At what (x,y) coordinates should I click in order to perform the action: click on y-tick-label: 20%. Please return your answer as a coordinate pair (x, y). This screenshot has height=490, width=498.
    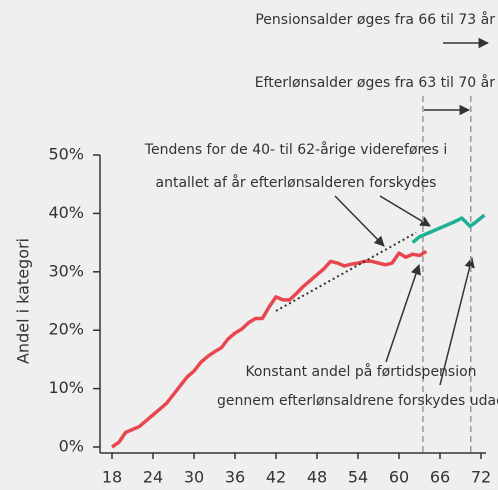
    Looking at the image, I should click on (66, 329).